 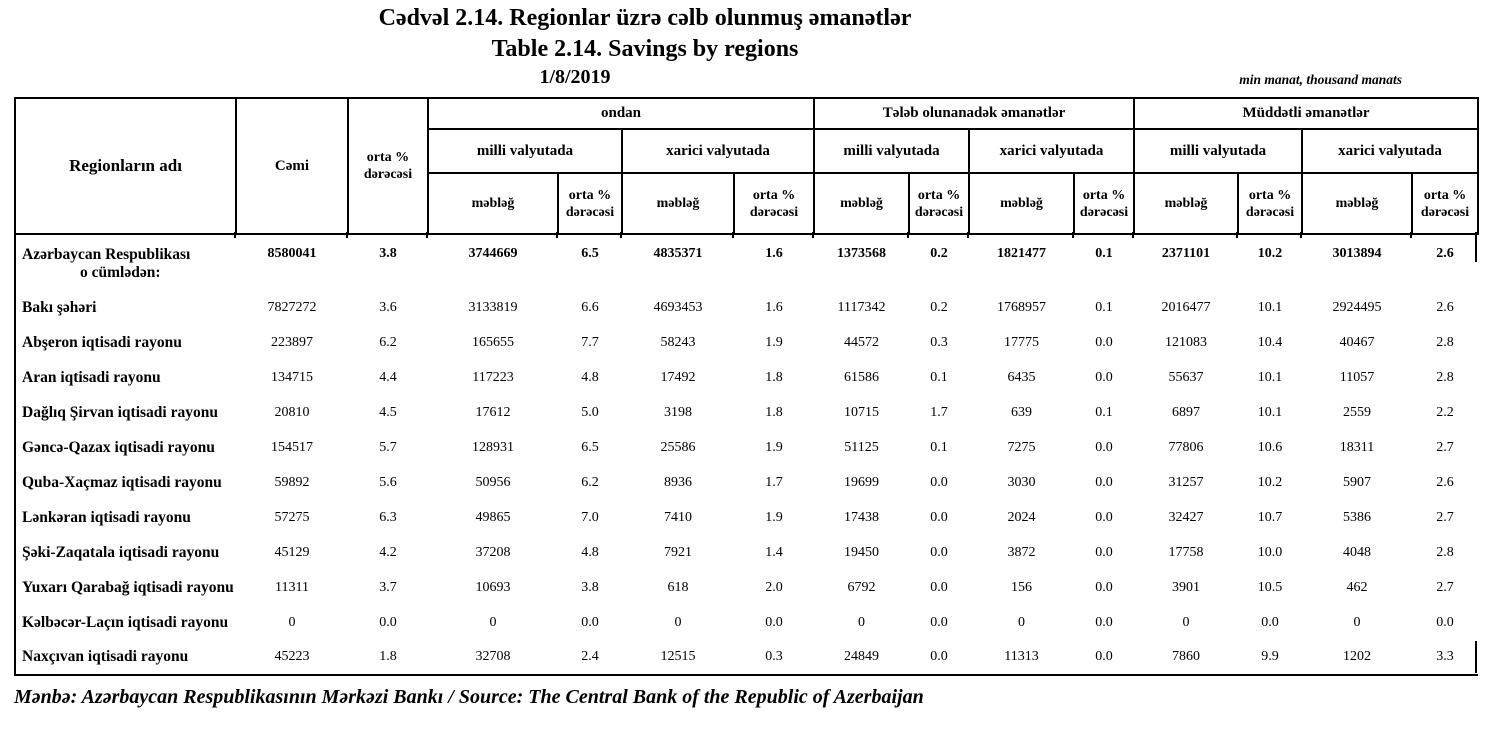 What do you see at coordinates (645, 49) in the screenshot?
I see `page-title-en: Table 2.14. Savings by regions` at bounding box center [645, 49].